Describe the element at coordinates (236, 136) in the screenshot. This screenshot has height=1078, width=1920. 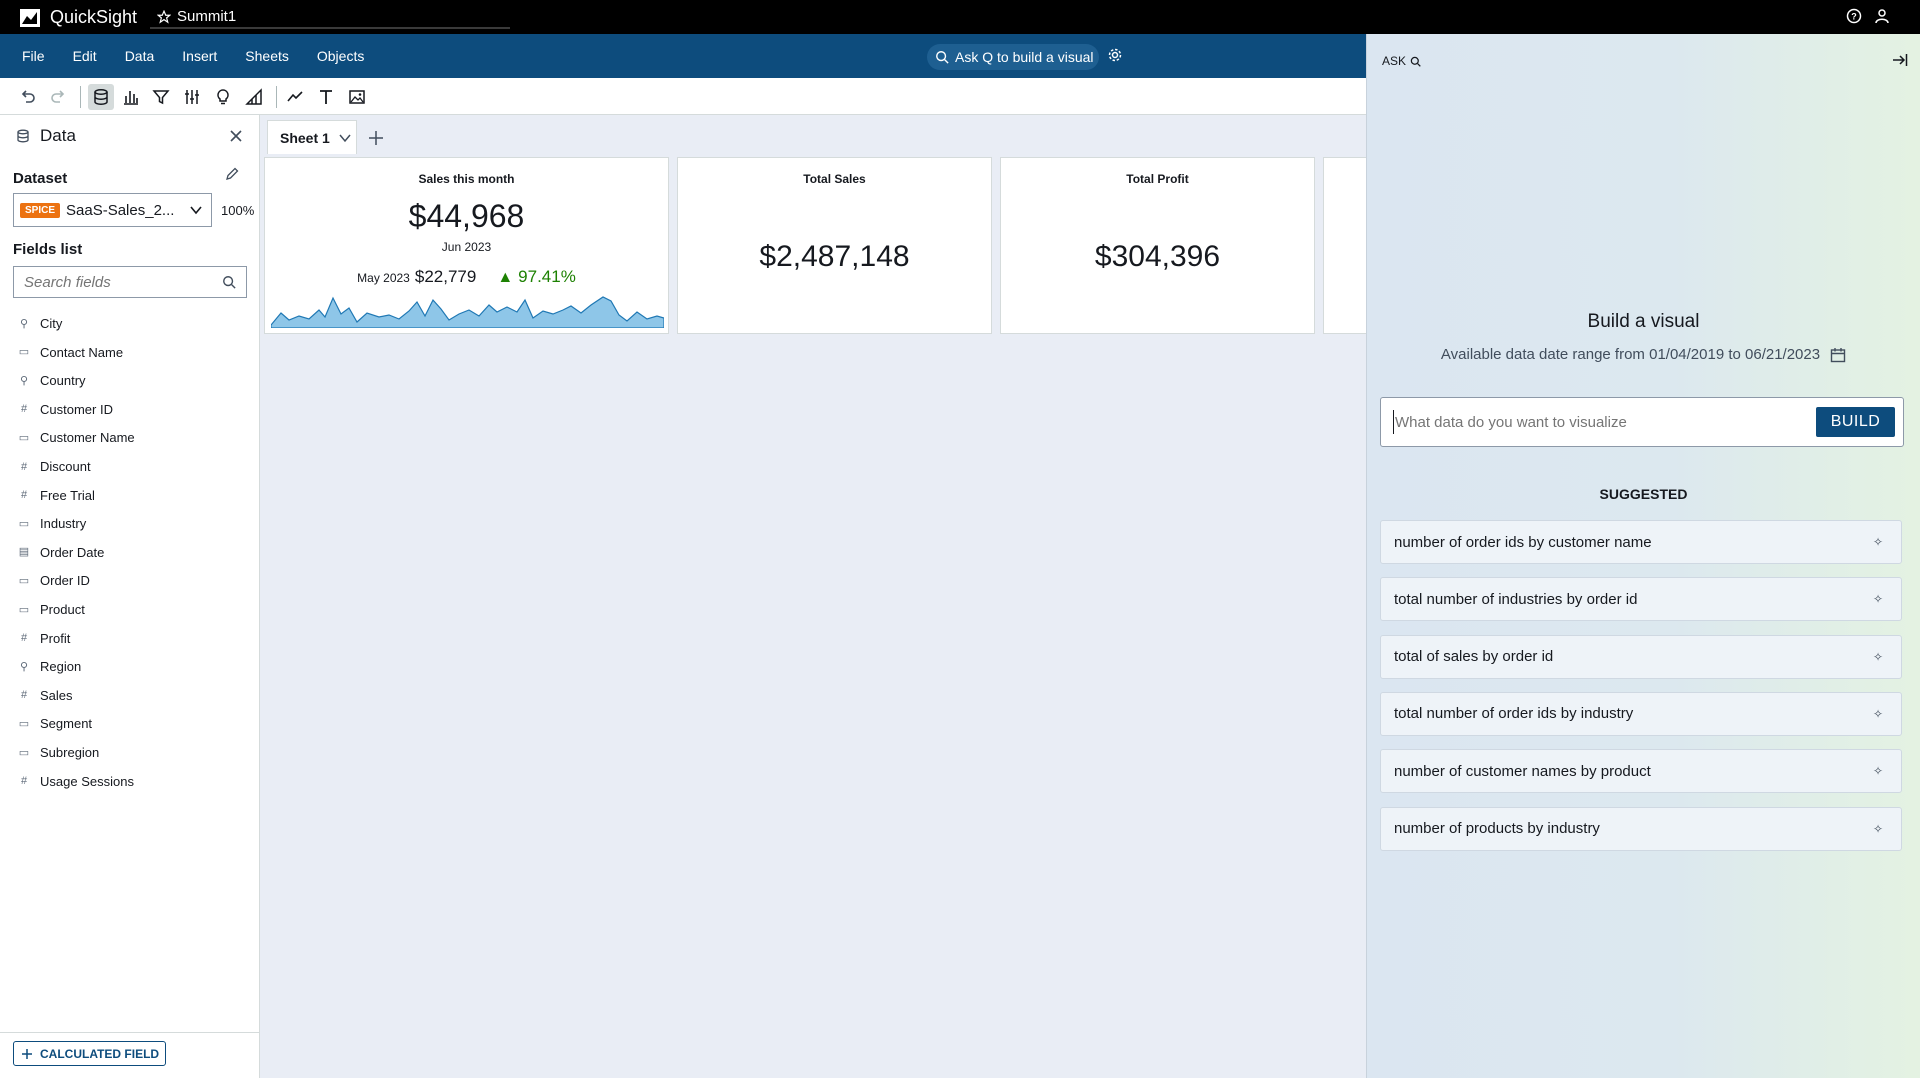
I see `close-icon` at that location.